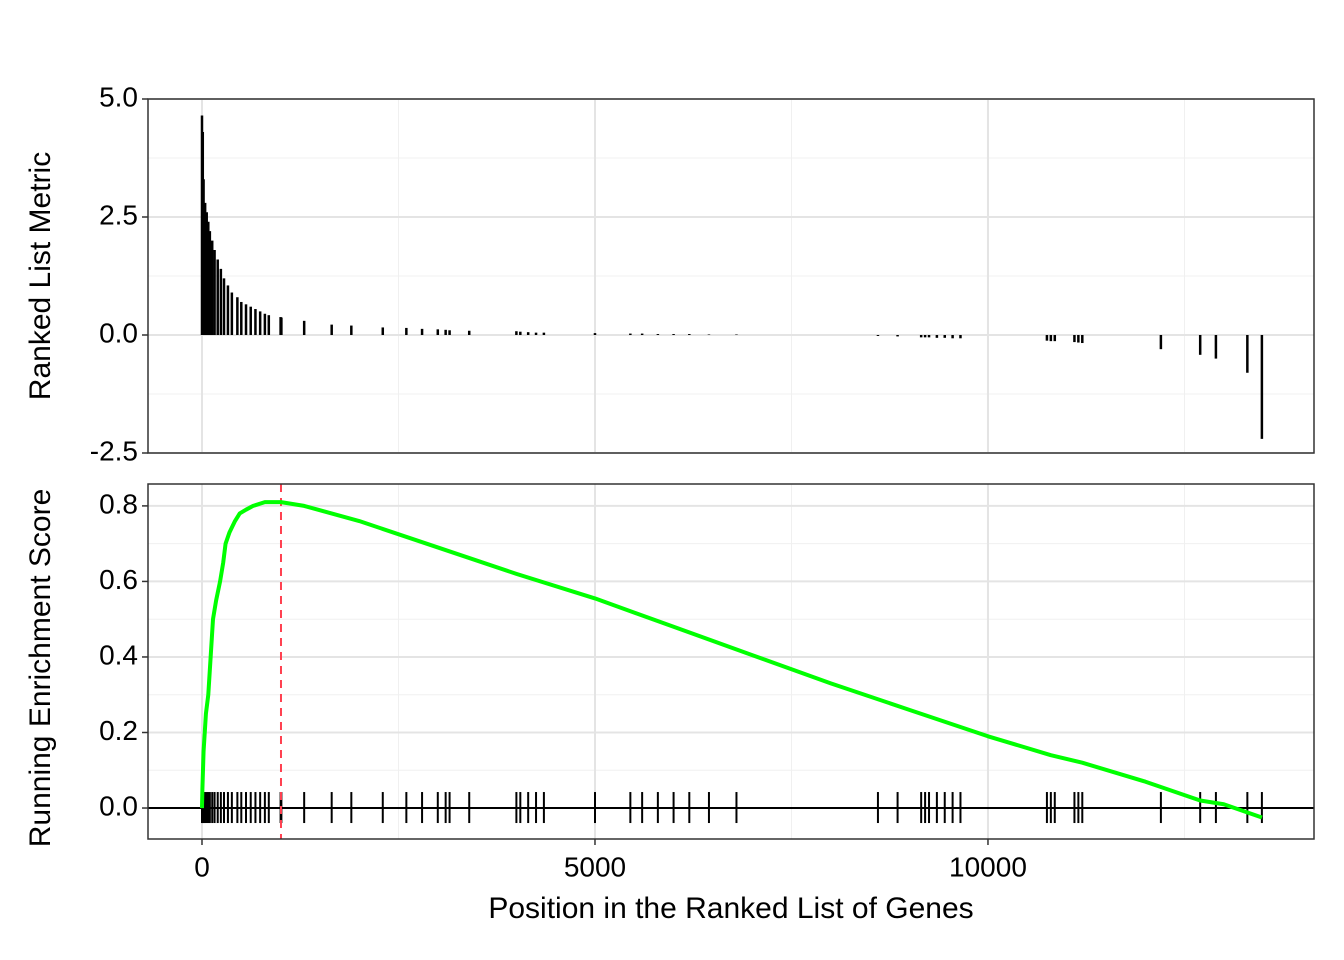 This screenshot has height=960, width=1344. What do you see at coordinates (118, 579) in the screenshot?
I see `y-tick-label: 0.6` at bounding box center [118, 579].